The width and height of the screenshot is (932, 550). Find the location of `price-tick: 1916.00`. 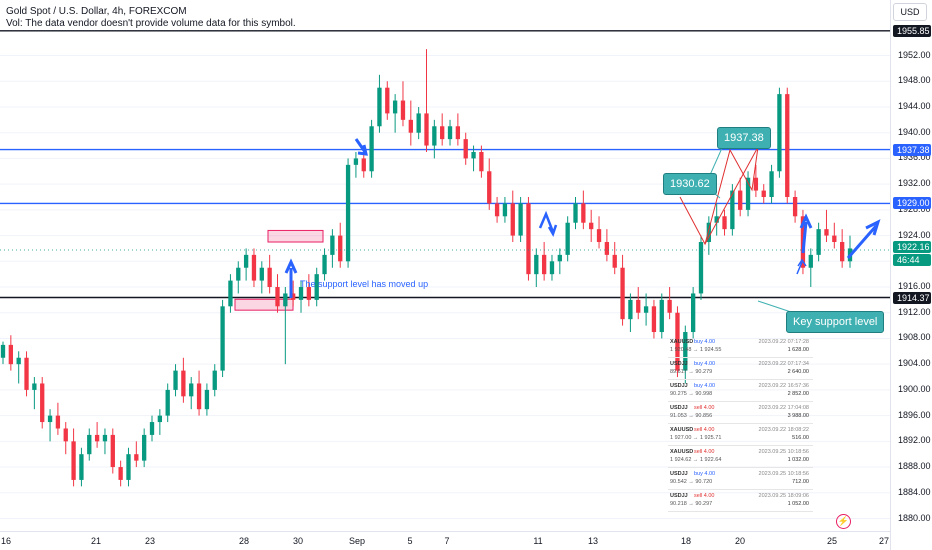

price-tick: 1916.00 is located at coordinates (914, 286).